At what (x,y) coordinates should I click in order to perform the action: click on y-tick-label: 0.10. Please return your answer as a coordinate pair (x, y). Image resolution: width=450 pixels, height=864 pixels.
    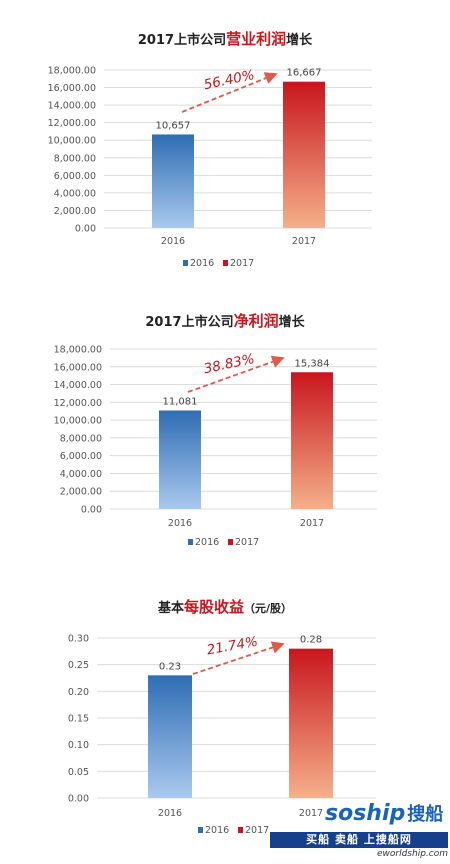
    Looking at the image, I should click on (78, 745).